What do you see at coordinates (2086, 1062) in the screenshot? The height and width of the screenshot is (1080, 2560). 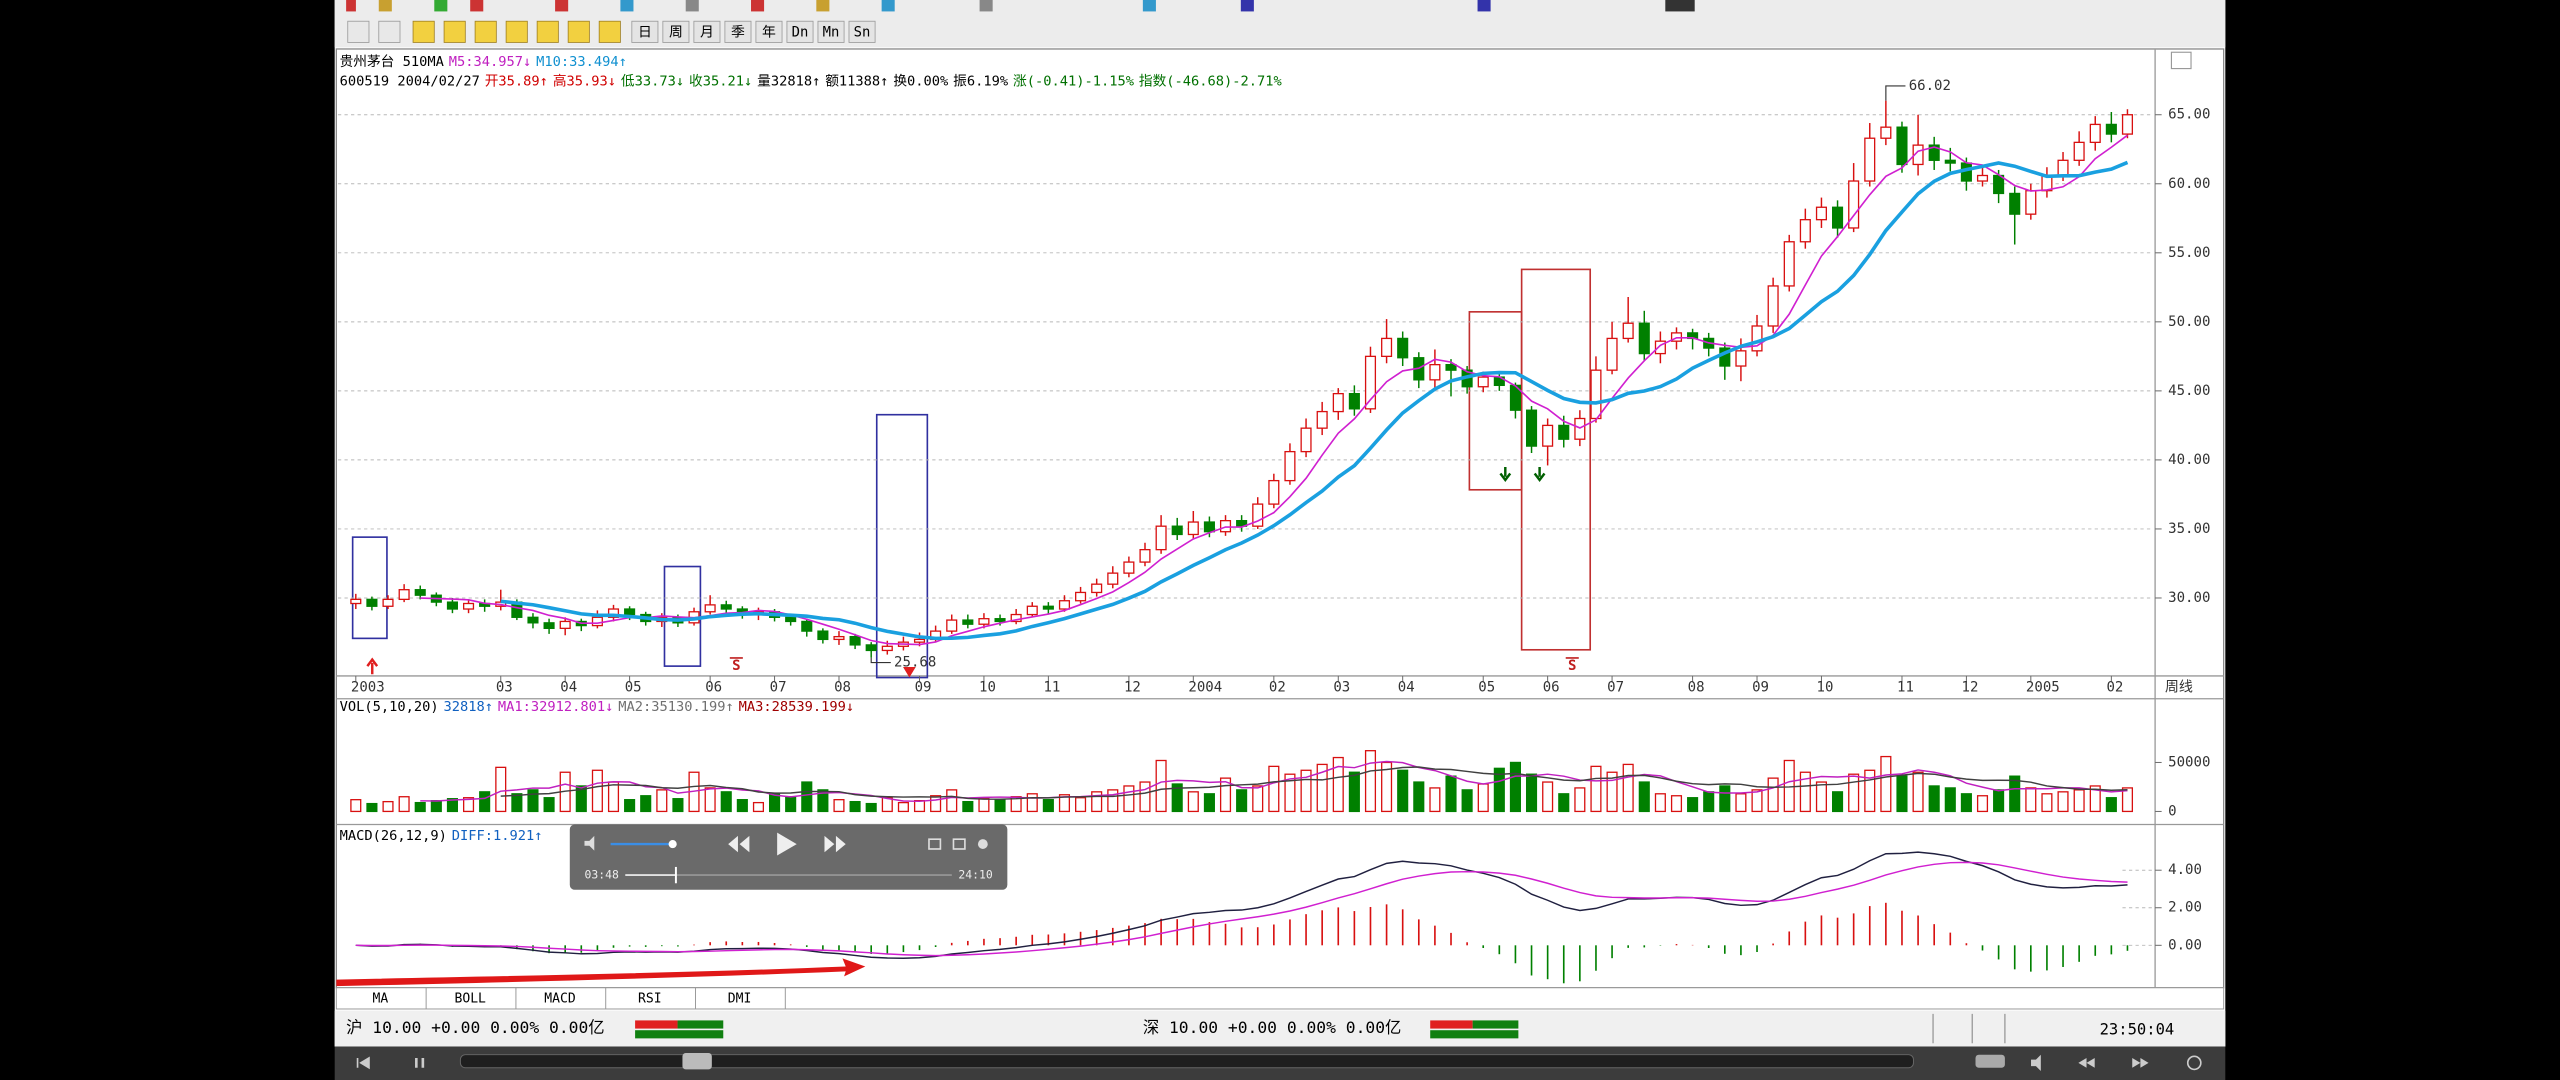 I see `rewind-button` at bounding box center [2086, 1062].